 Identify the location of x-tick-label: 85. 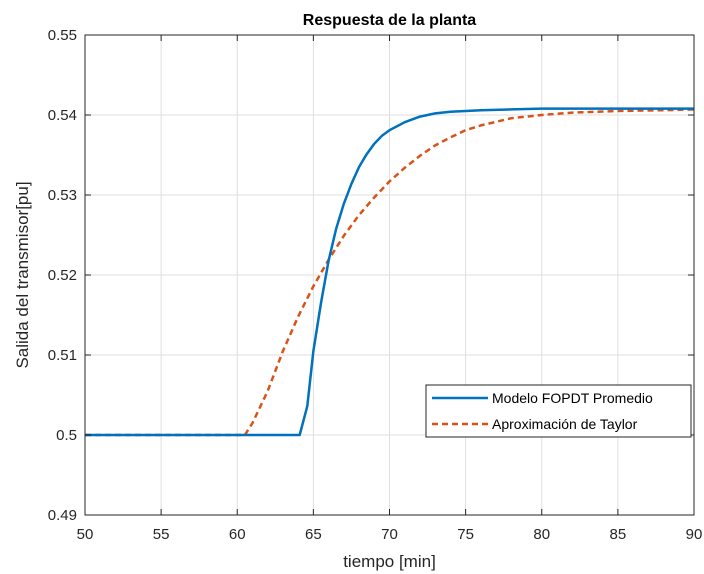
(618, 534).